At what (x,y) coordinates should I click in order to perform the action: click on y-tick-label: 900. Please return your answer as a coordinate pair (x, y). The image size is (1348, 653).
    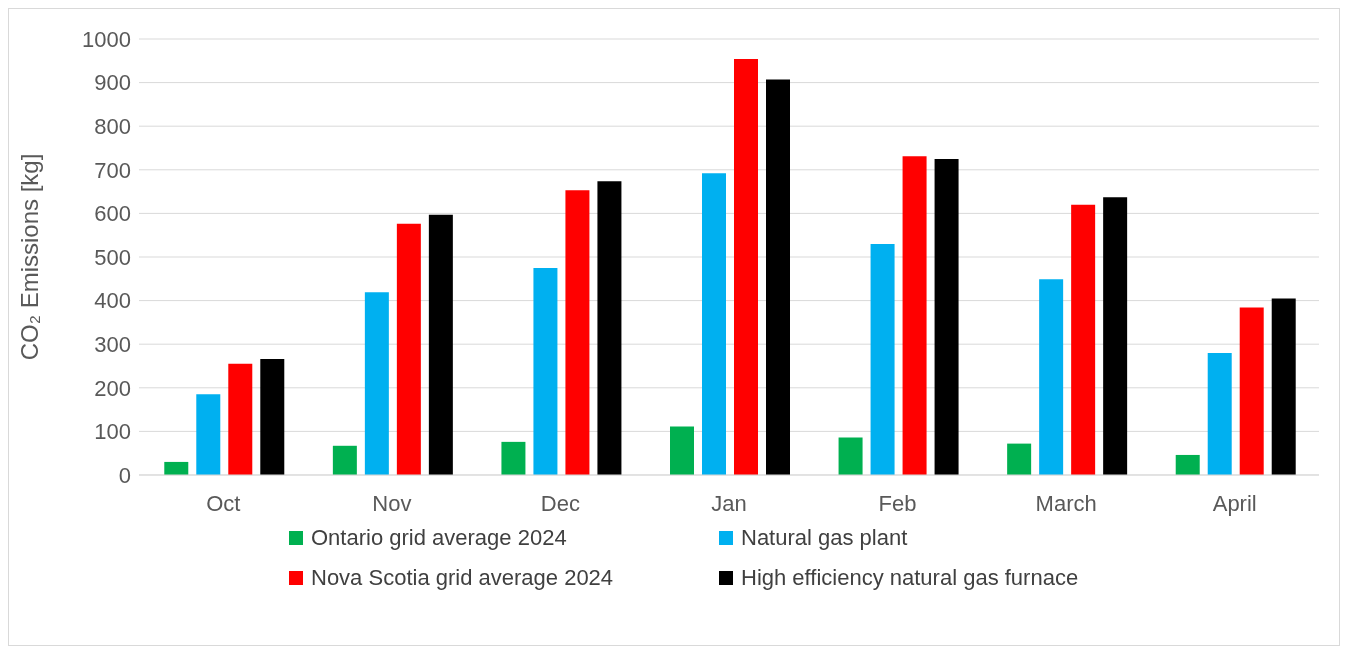
    Looking at the image, I should click on (112, 83).